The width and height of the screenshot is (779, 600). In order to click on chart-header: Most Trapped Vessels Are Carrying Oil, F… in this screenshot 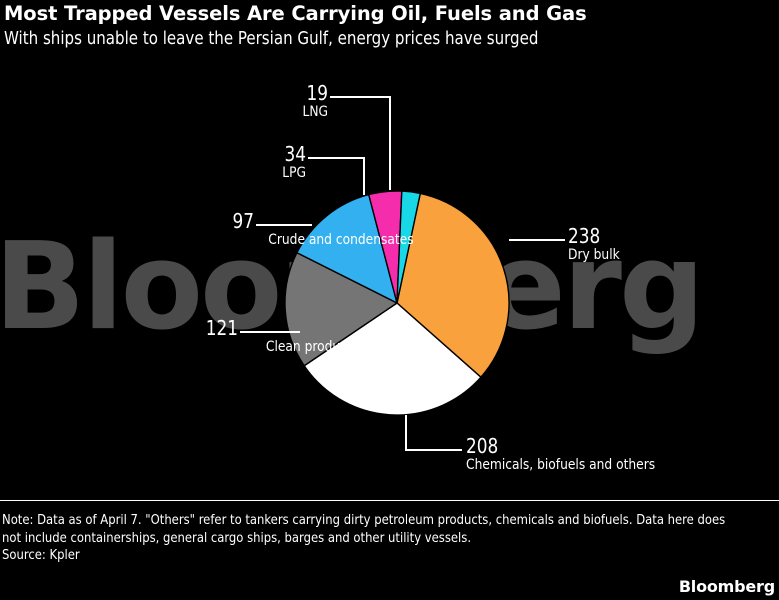, I will do `click(390, 26)`.